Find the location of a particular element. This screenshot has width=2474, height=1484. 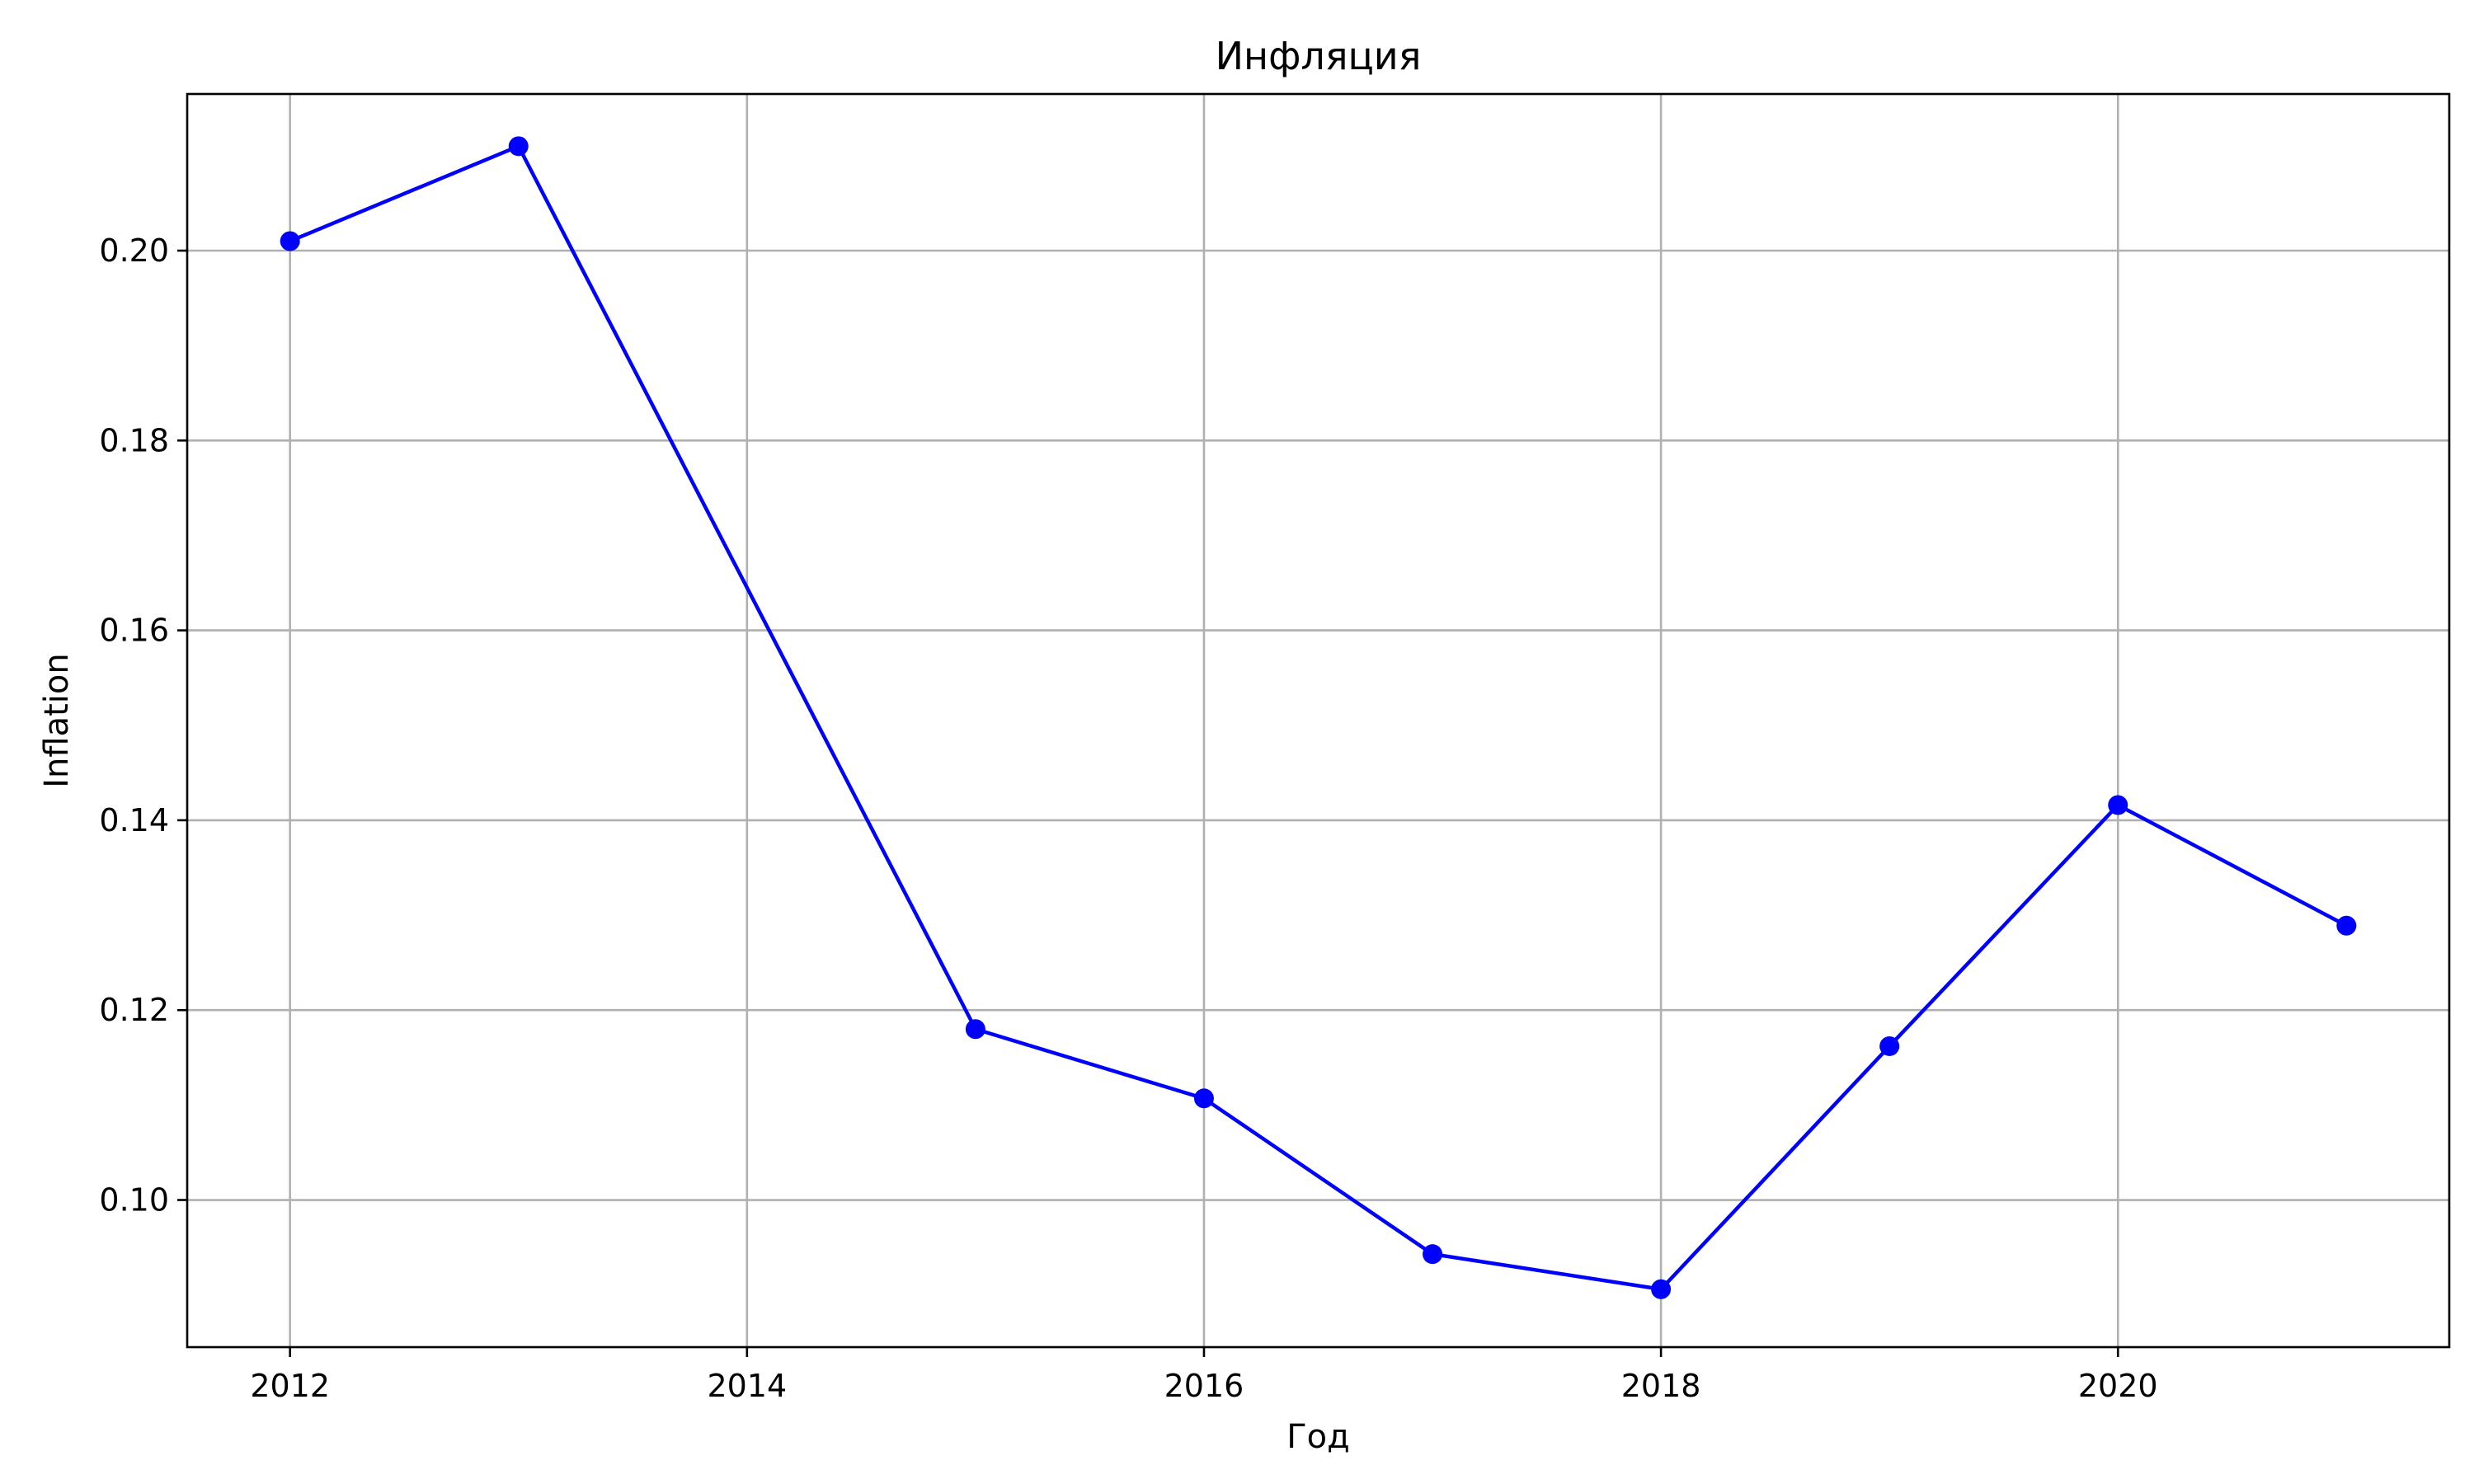

x-tick-label: 2012 is located at coordinates (290, 1386).